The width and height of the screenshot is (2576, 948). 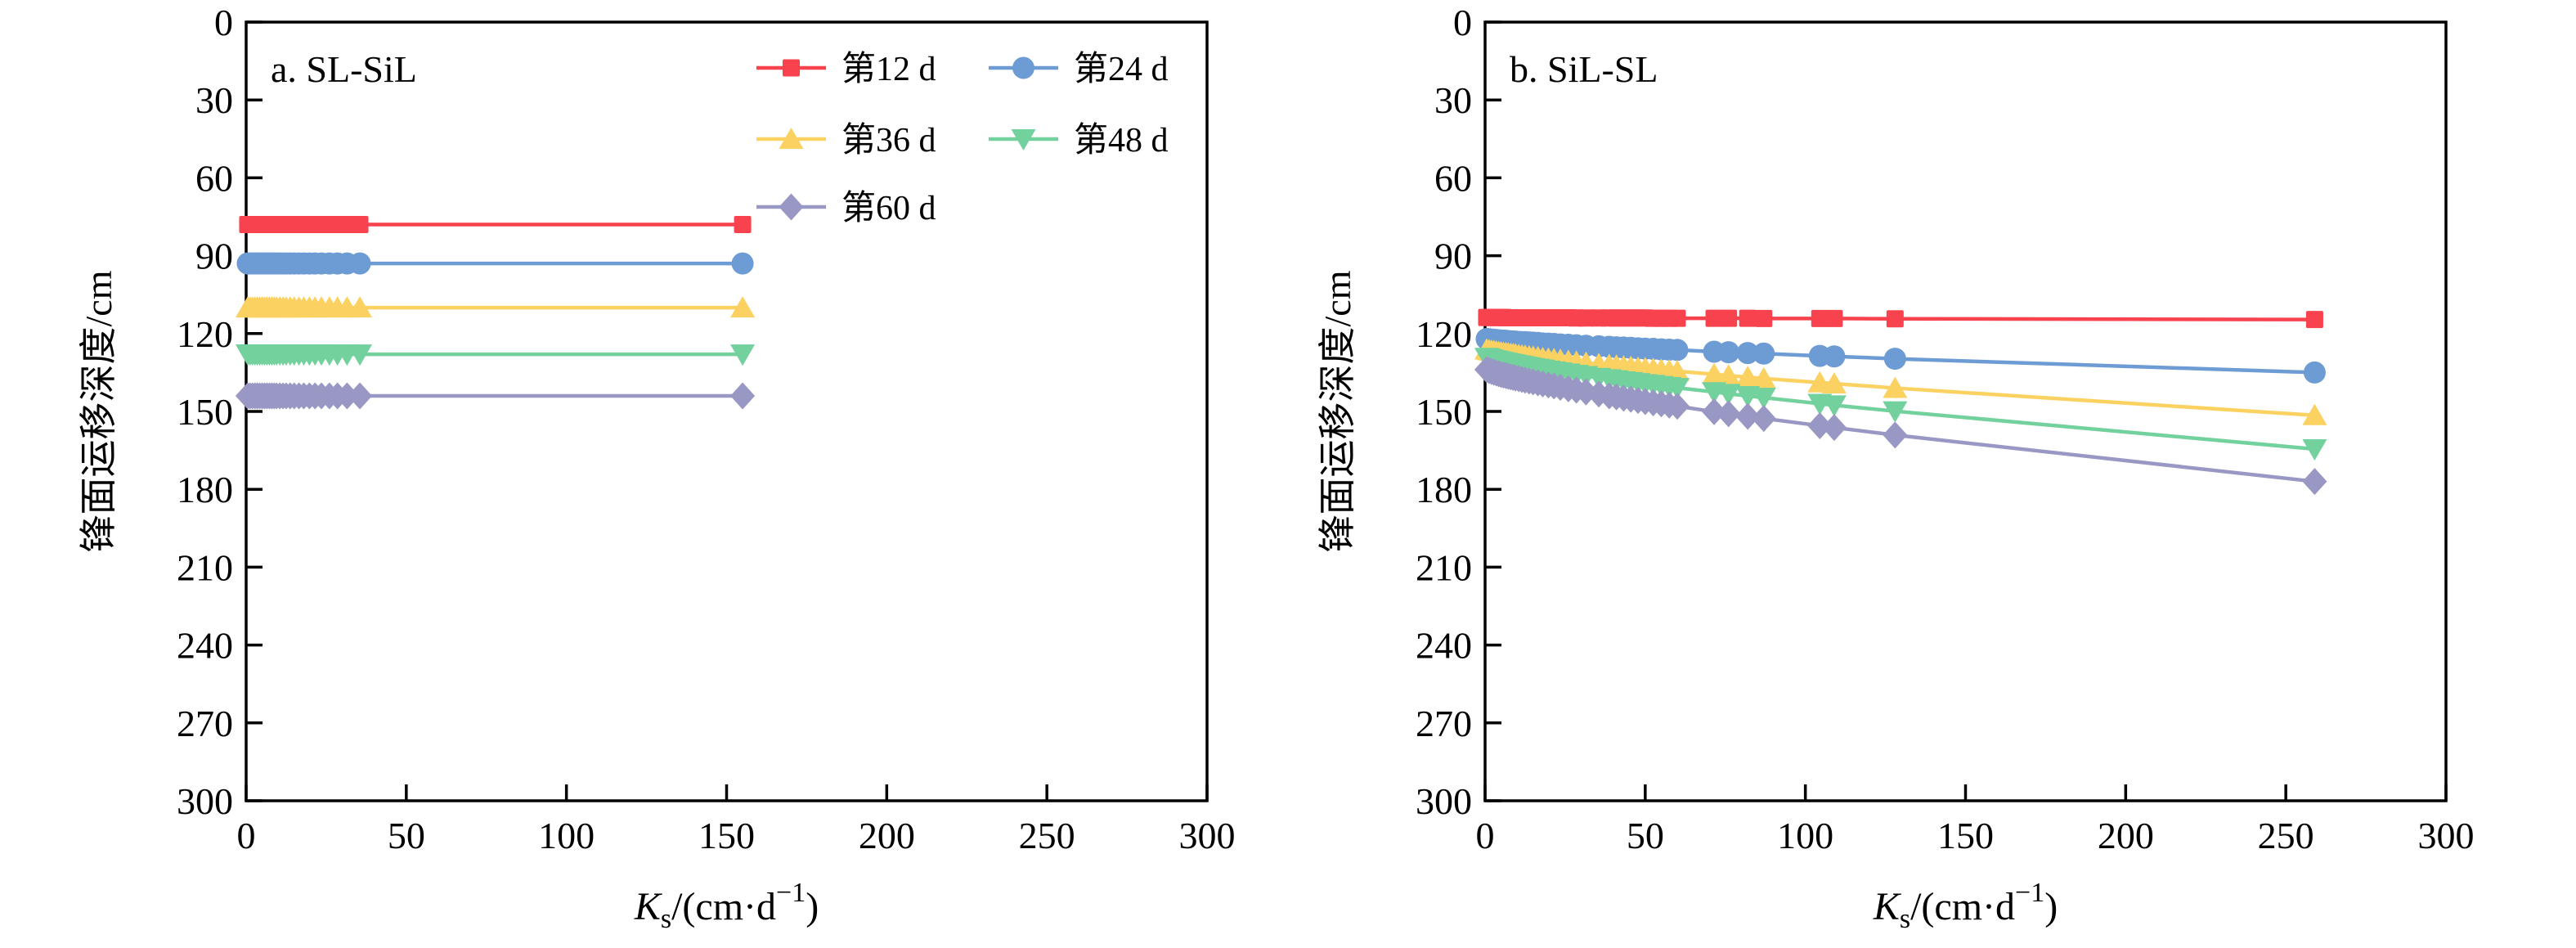 What do you see at coordinates (1121, 69) in the screenshot?
I see `legend-label: 第24 d` at bounding box center [1121, 69].